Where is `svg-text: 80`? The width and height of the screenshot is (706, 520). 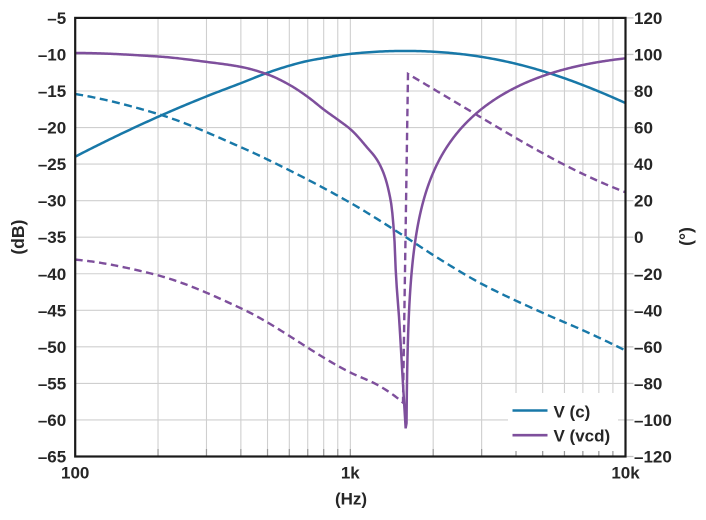
svg-text: 80 is located at coordinates (643, 91).